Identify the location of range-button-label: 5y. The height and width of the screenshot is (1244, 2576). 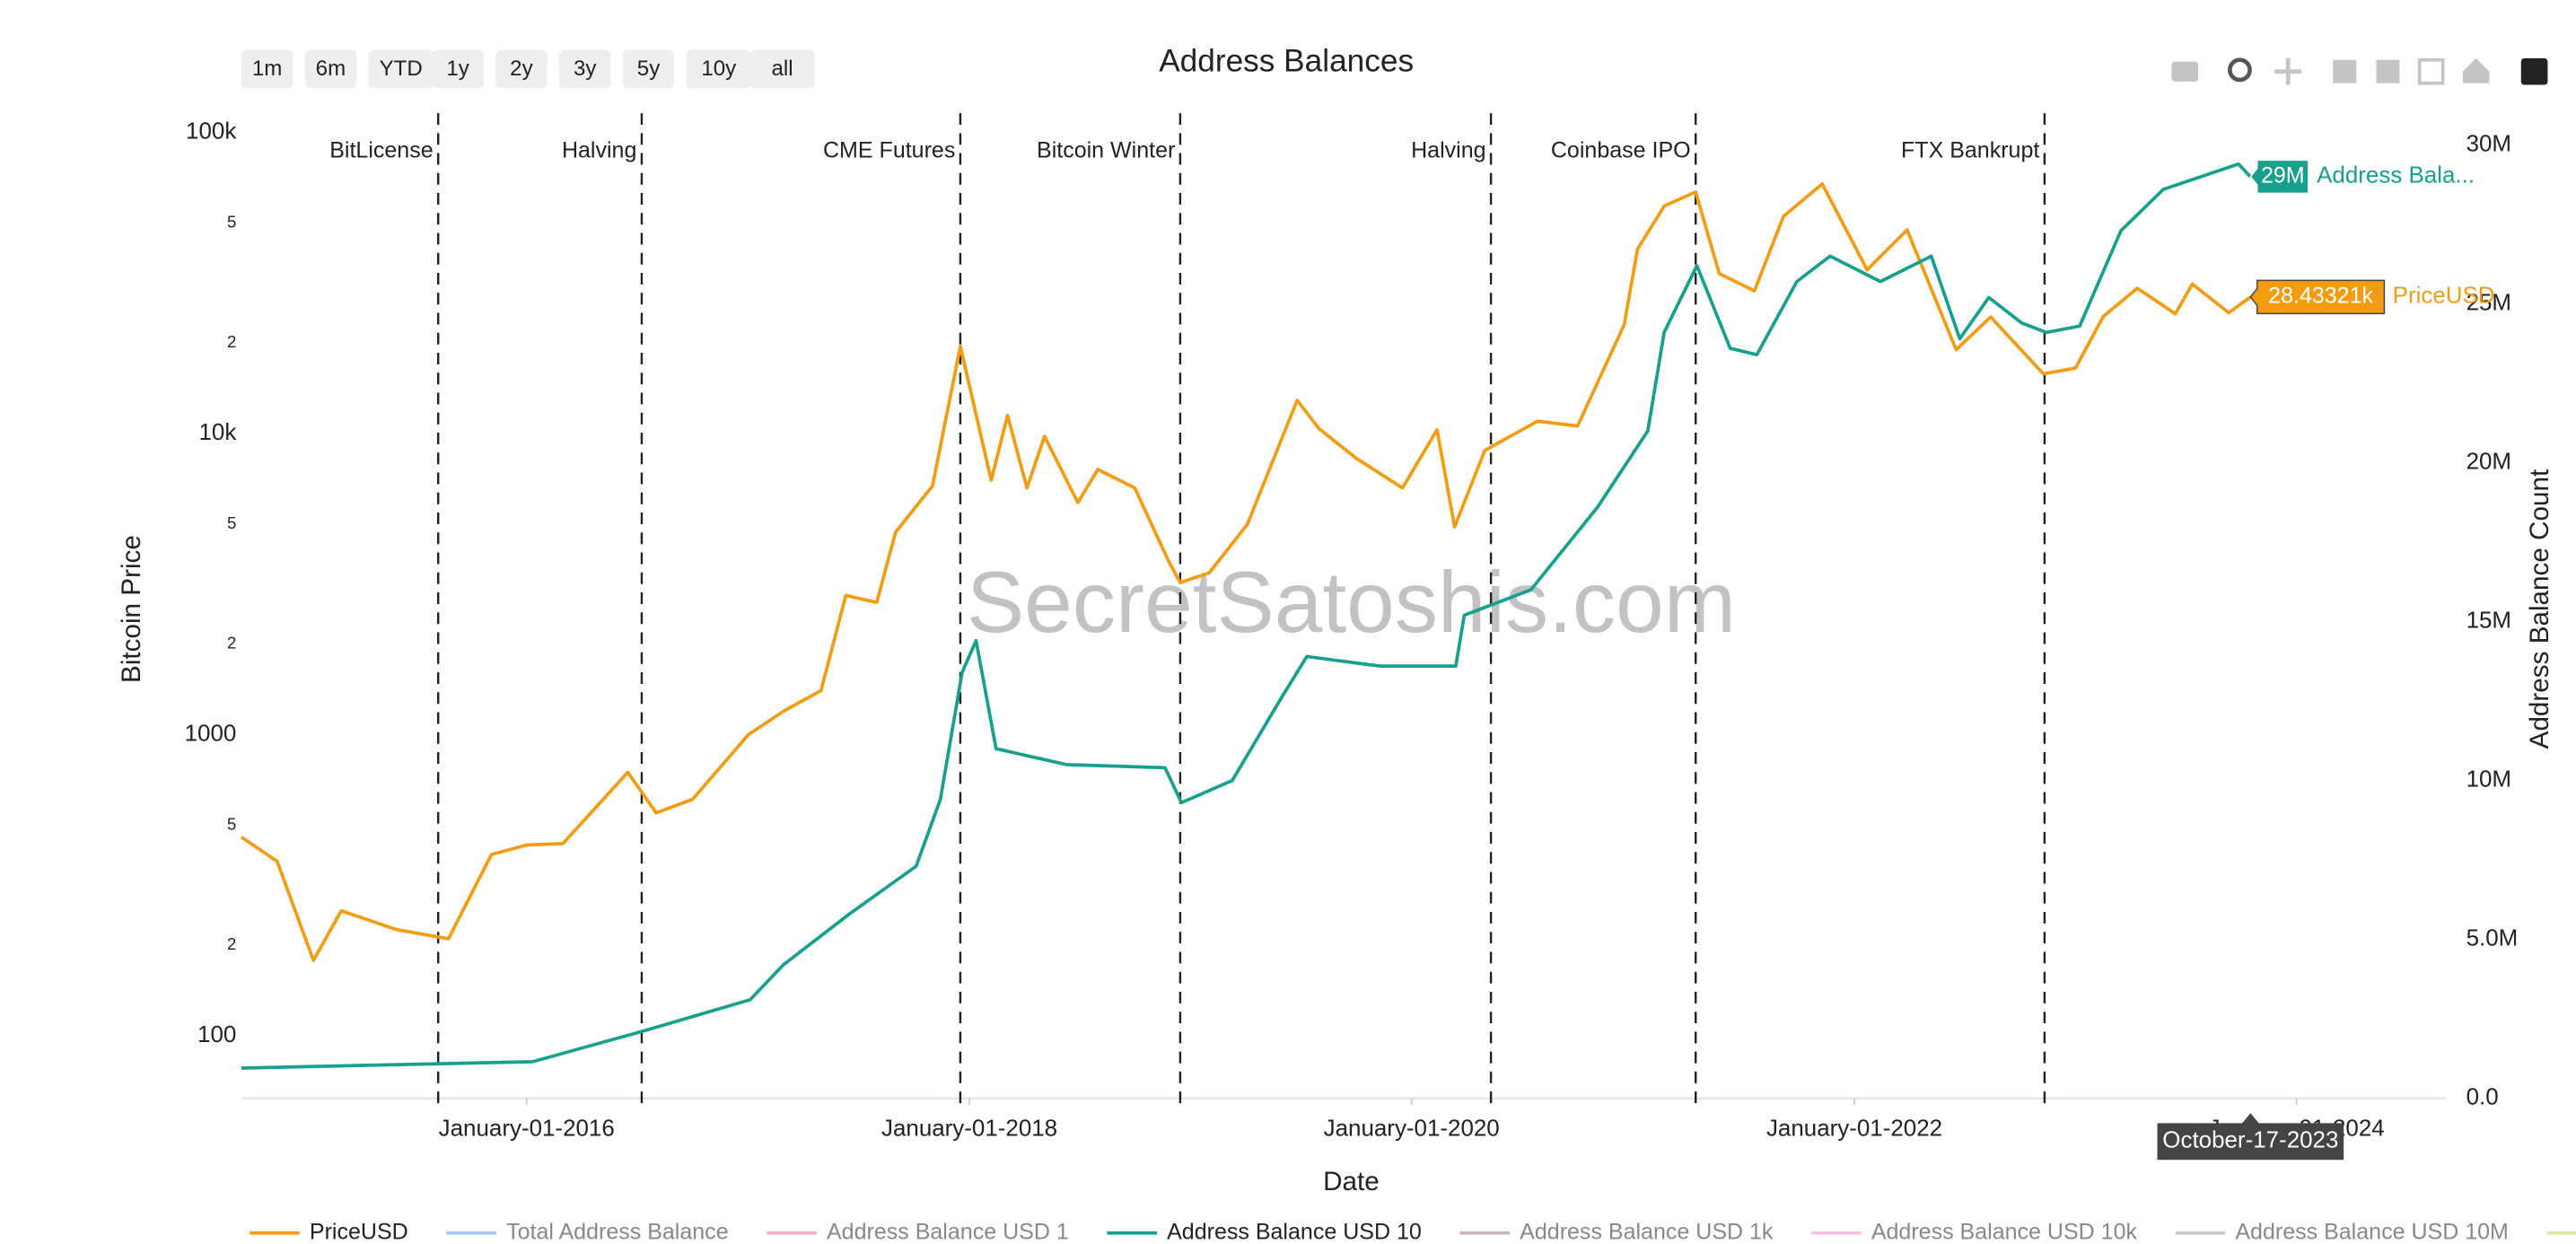
(648, 69).